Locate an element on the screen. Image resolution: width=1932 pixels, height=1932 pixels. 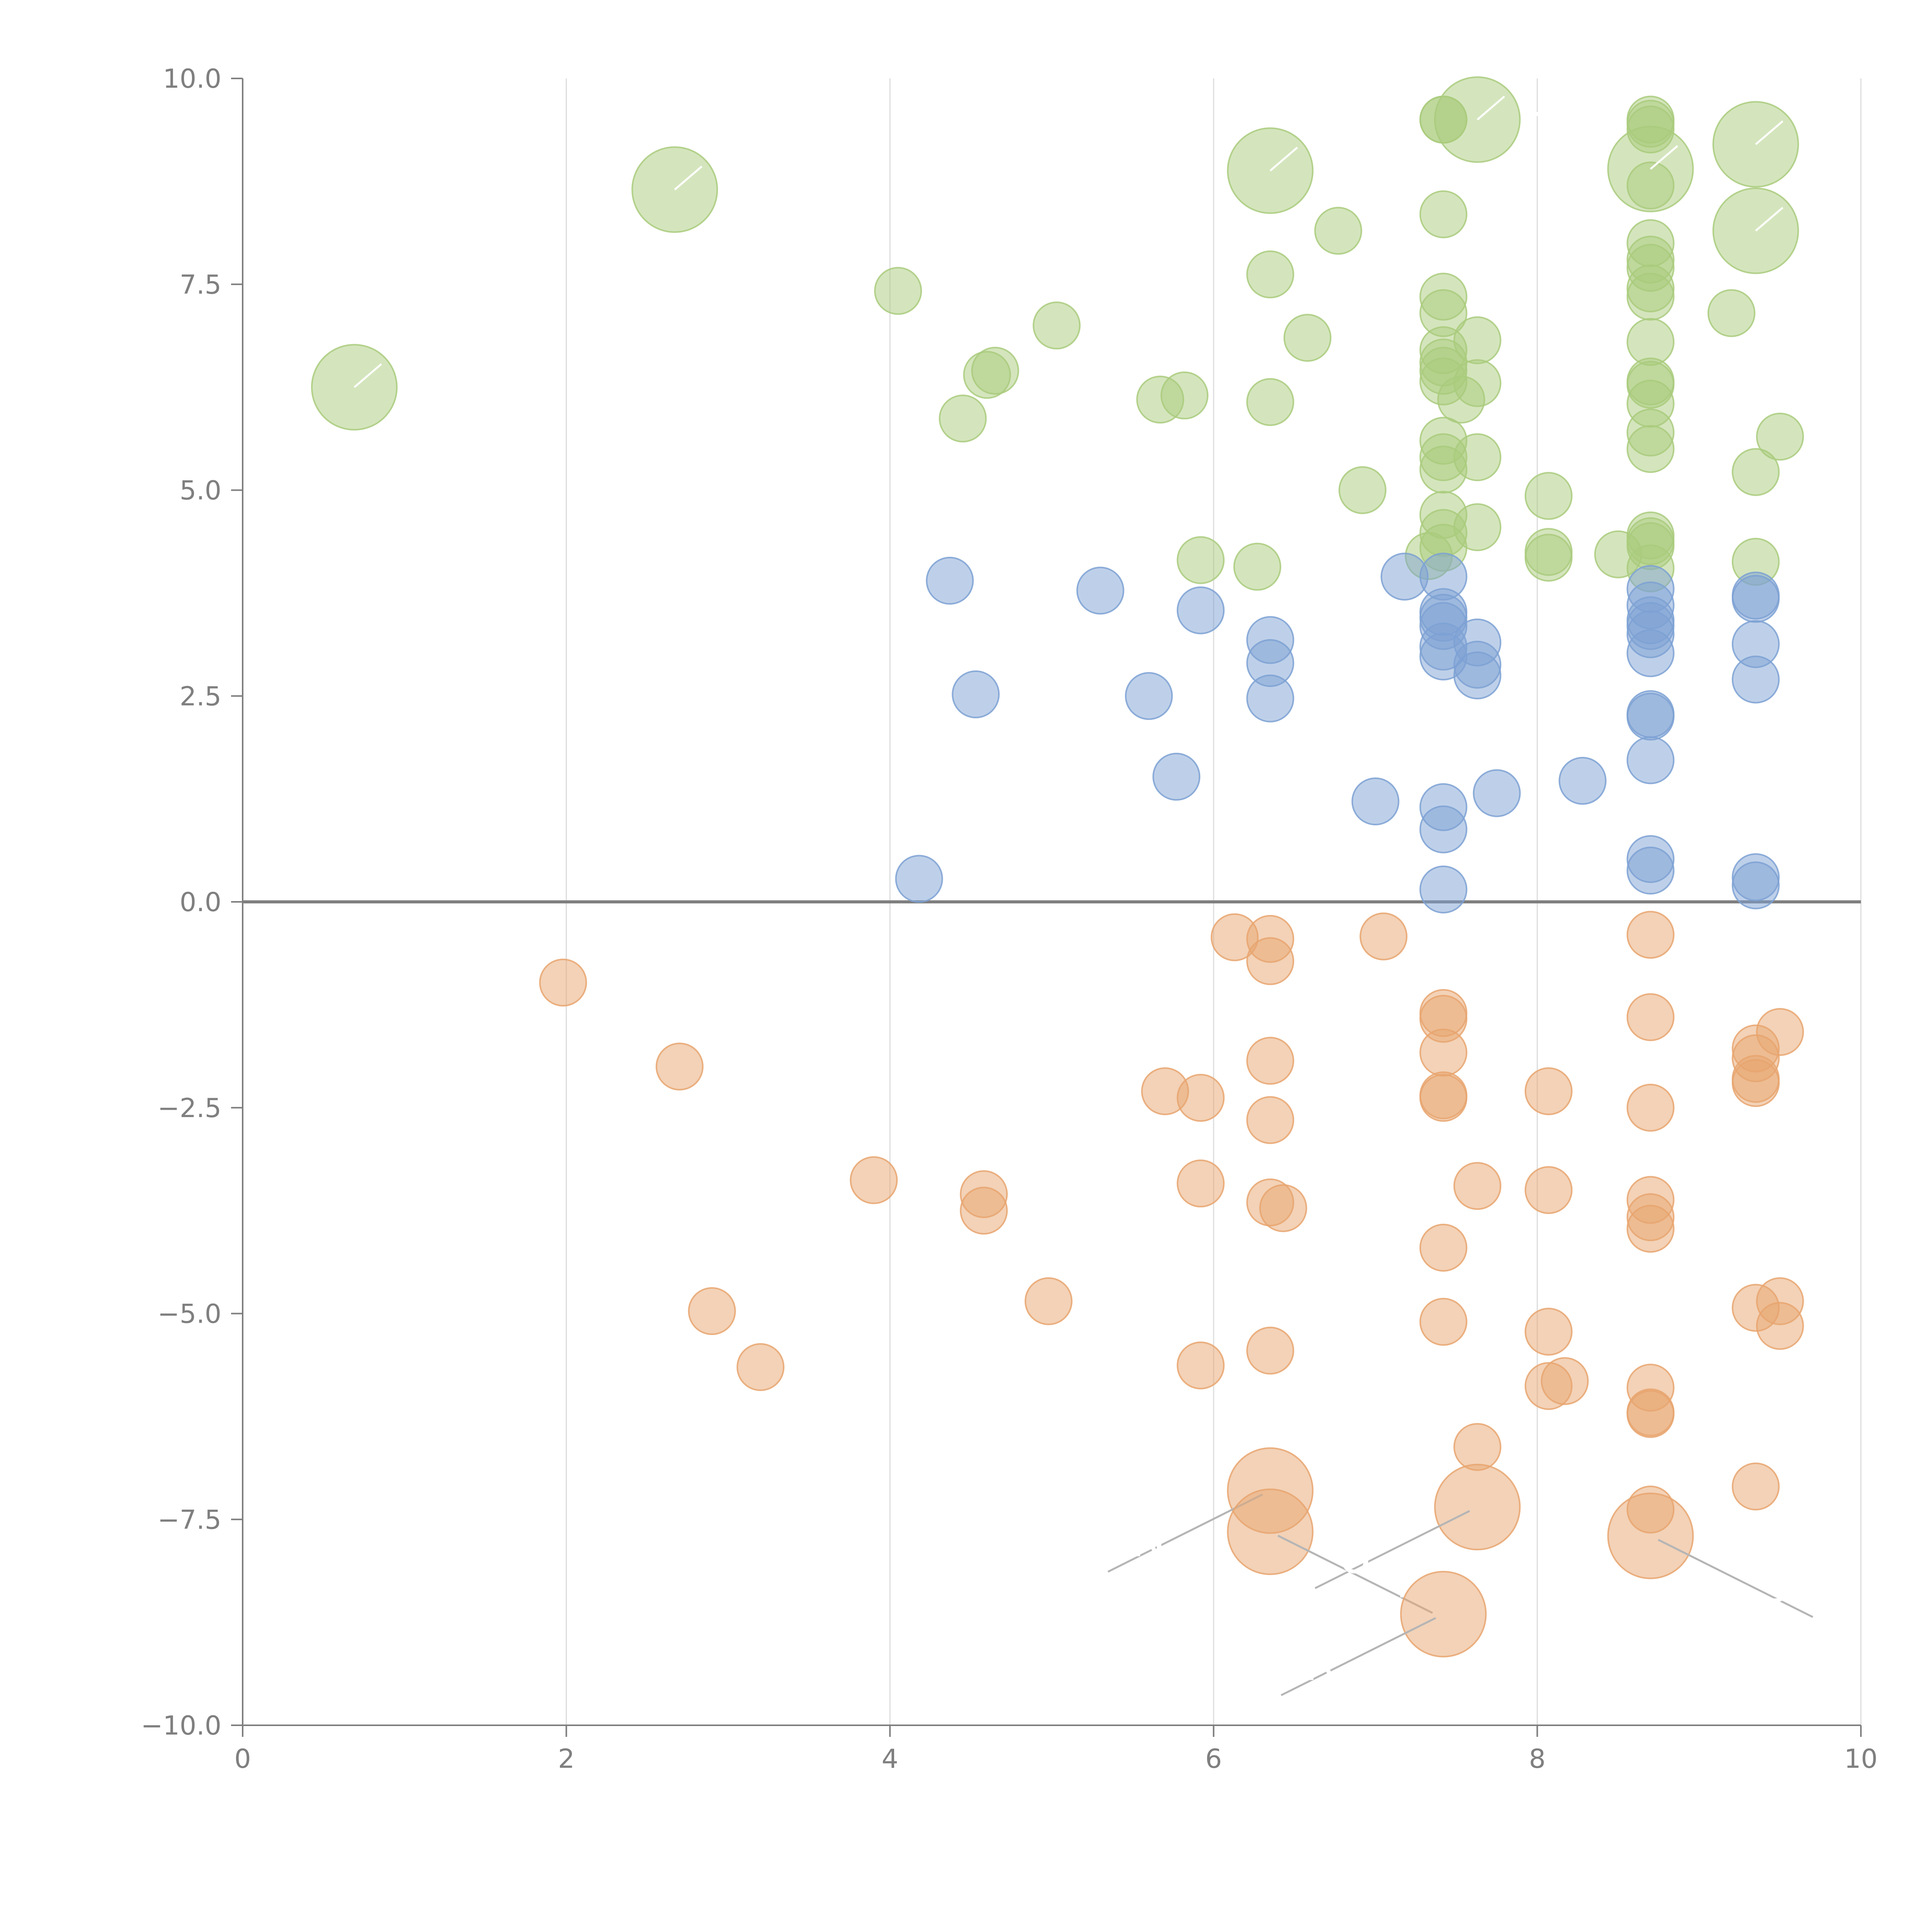
y-tick-label: 5.0 is located at coordinates (200, 491).